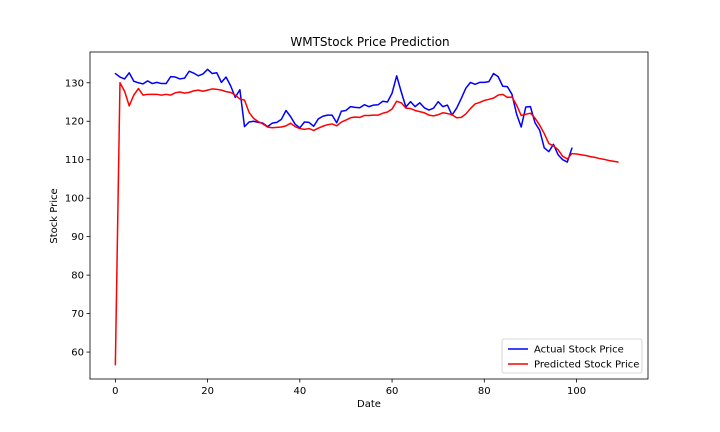 The height and width of the screenshot is (432, 720). What do you see at coordinates (54, 215) in the screenshot?
I see `y-axis-label: Stock Price` at bounding box center [54, 215].